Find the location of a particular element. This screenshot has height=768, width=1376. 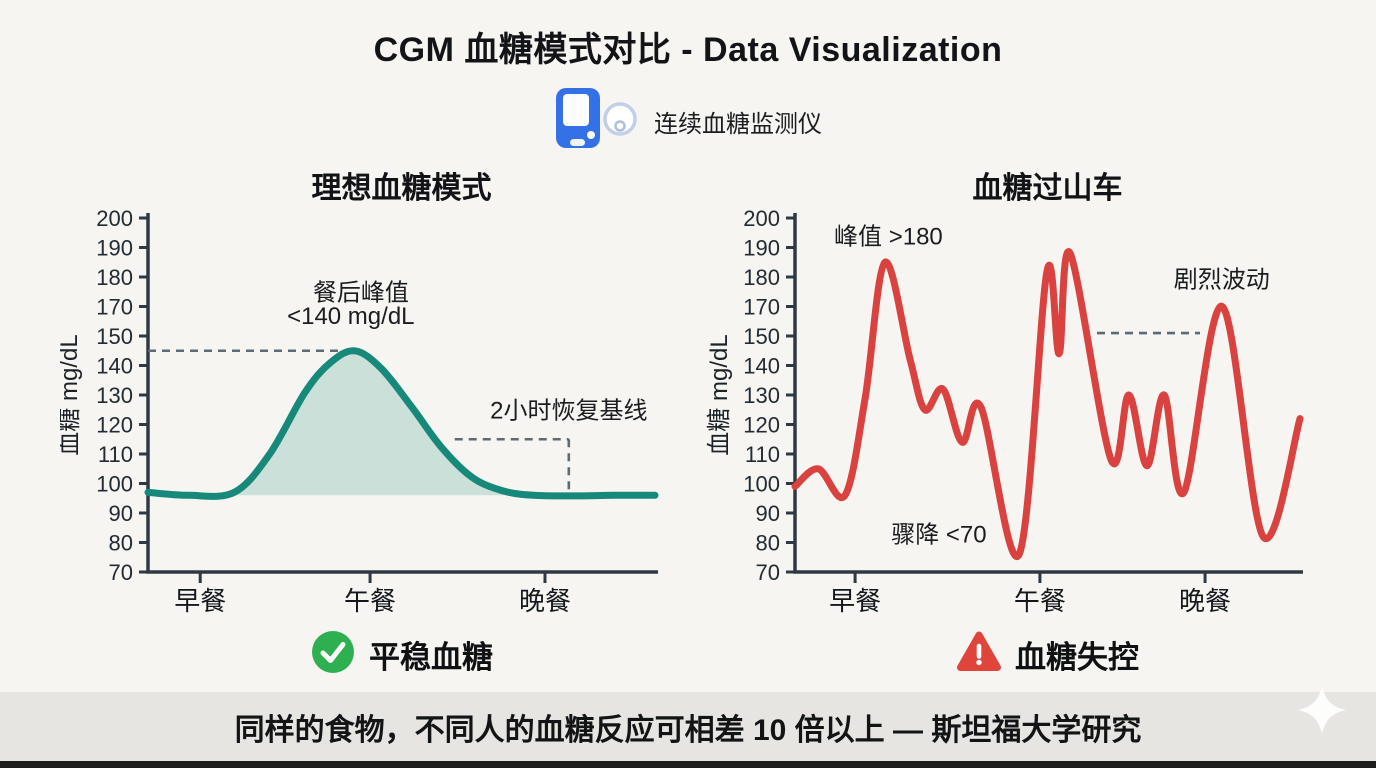

annotation-label: 骤降 <70 is located at coordinates (938, 535).